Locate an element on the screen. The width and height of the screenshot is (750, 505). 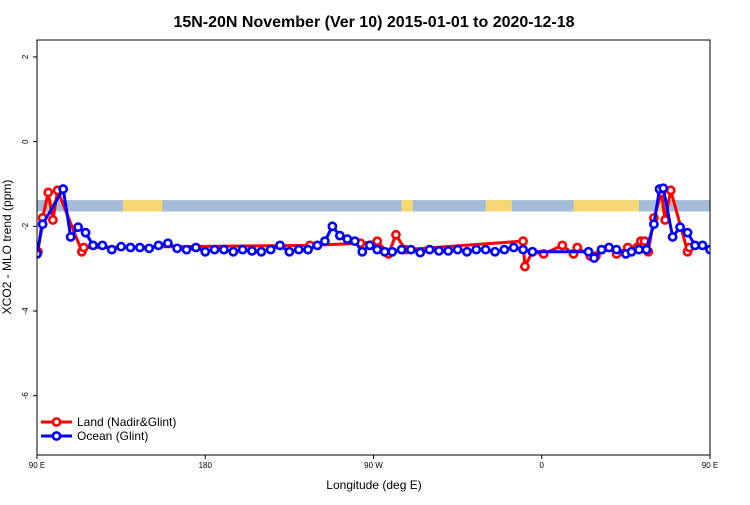
map-strip-ocean is located at coordinates (373, 206).